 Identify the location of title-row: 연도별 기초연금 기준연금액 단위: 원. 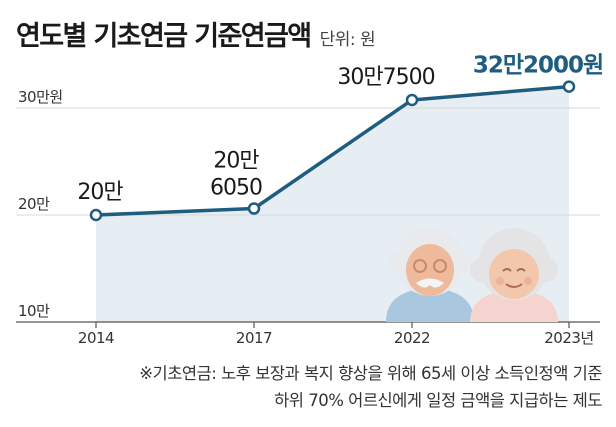
(196, 33).